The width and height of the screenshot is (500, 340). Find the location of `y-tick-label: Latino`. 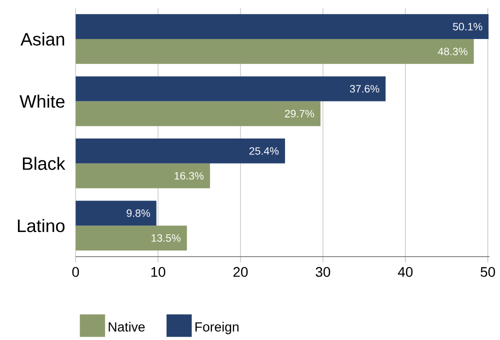

y-tick-label: Latino is located at coordinates (41, 225).